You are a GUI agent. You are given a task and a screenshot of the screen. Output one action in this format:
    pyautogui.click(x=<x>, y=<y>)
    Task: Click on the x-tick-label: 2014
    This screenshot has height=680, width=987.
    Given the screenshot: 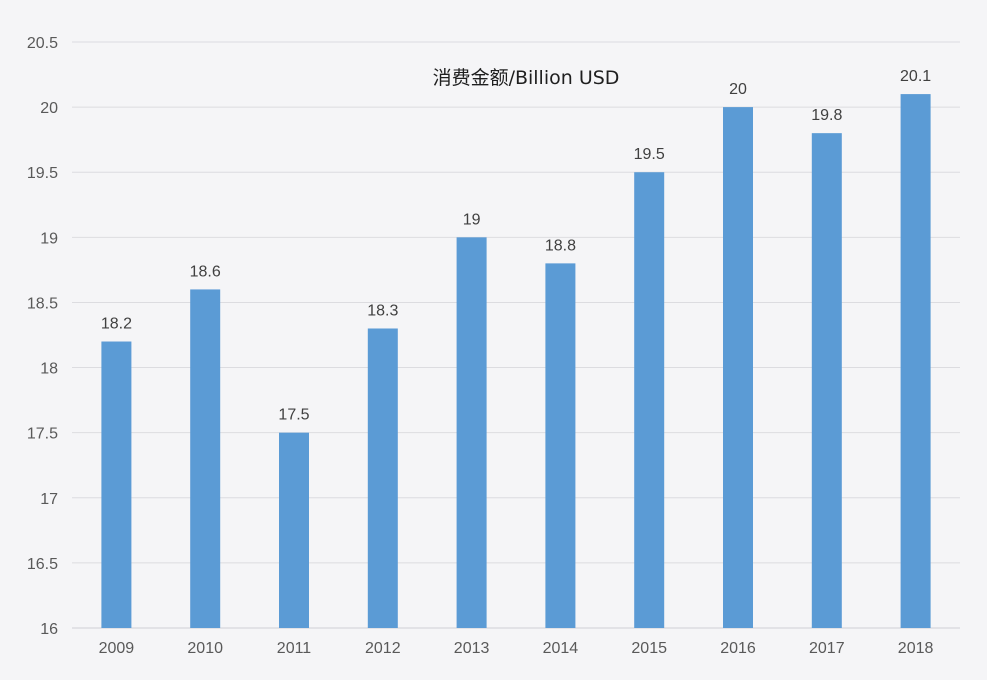 What is the action you would take?
    pyautogui.click(x=561, y=648)
    